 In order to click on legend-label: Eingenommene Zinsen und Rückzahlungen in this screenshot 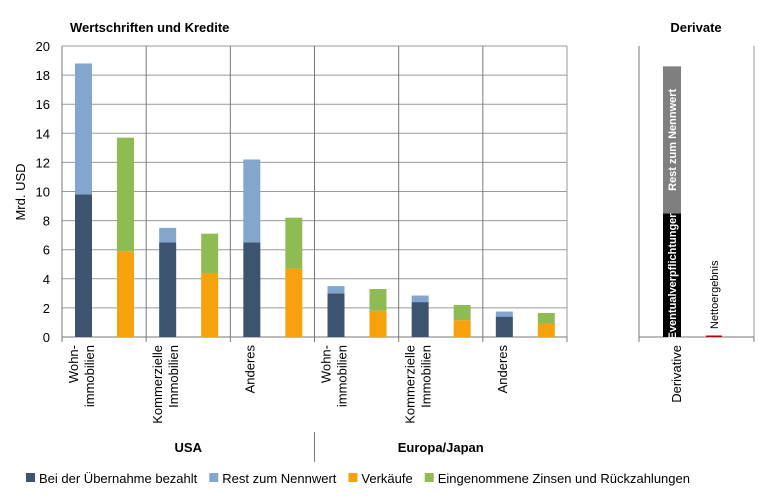, I will do `click(564, 478)`.